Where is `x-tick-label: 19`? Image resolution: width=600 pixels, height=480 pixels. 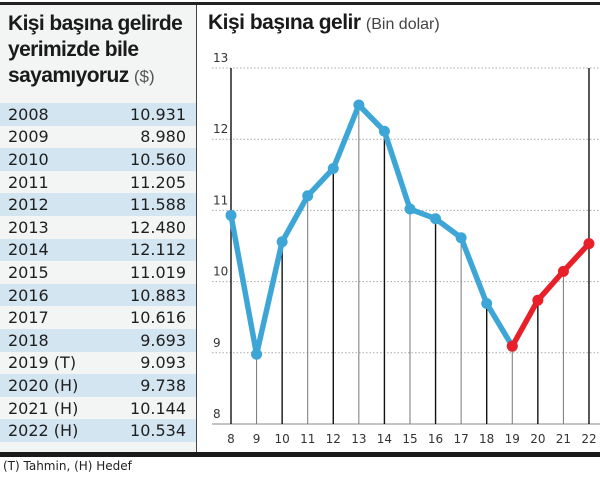
x-tick-label: 19 is located at coordinates (512, 439).